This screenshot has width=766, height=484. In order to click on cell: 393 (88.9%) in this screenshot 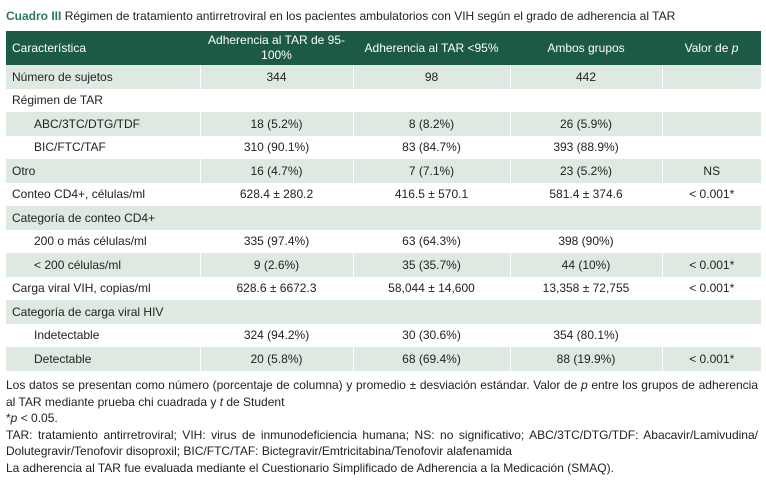, I will do `click(585, 147)`.